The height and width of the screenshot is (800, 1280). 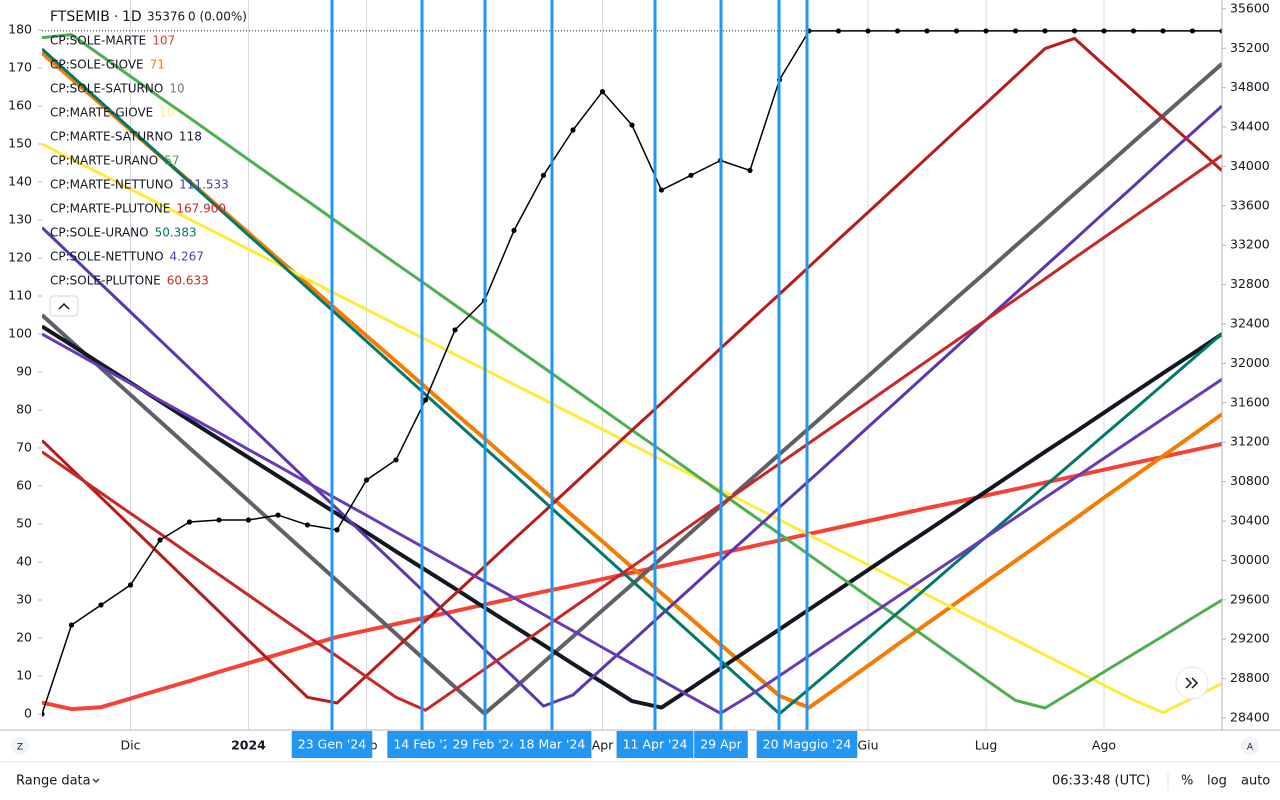 What do you see at coordinates (107, 257) in the screenshot?
I see `legend-name: CP:SOLE-NETTUNO` at bounding box center [107, 257].